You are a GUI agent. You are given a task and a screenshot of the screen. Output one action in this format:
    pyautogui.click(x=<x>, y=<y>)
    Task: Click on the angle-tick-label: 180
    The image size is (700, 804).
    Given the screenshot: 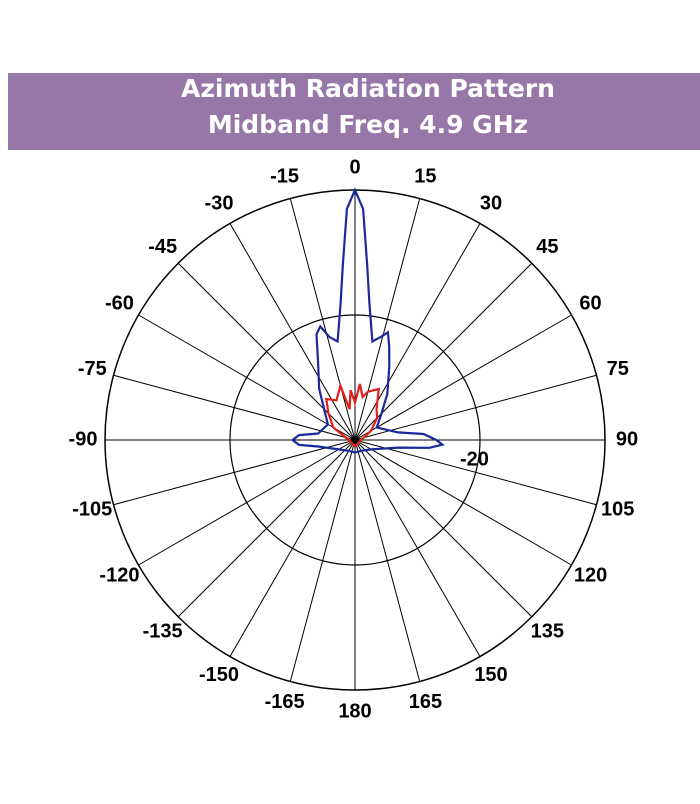 What is the action you would take?
    pyautogui.click(x=354, y=711)
    